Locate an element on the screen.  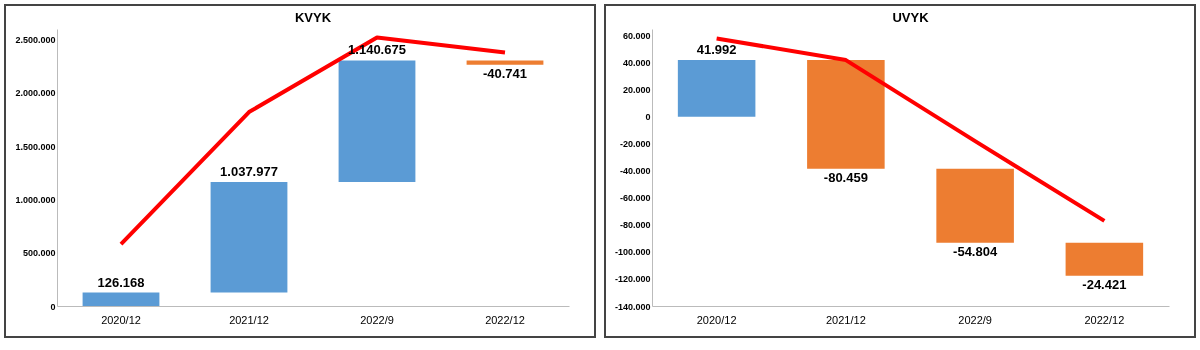
chart-title: KVYK is located at coordinates (313, 17).